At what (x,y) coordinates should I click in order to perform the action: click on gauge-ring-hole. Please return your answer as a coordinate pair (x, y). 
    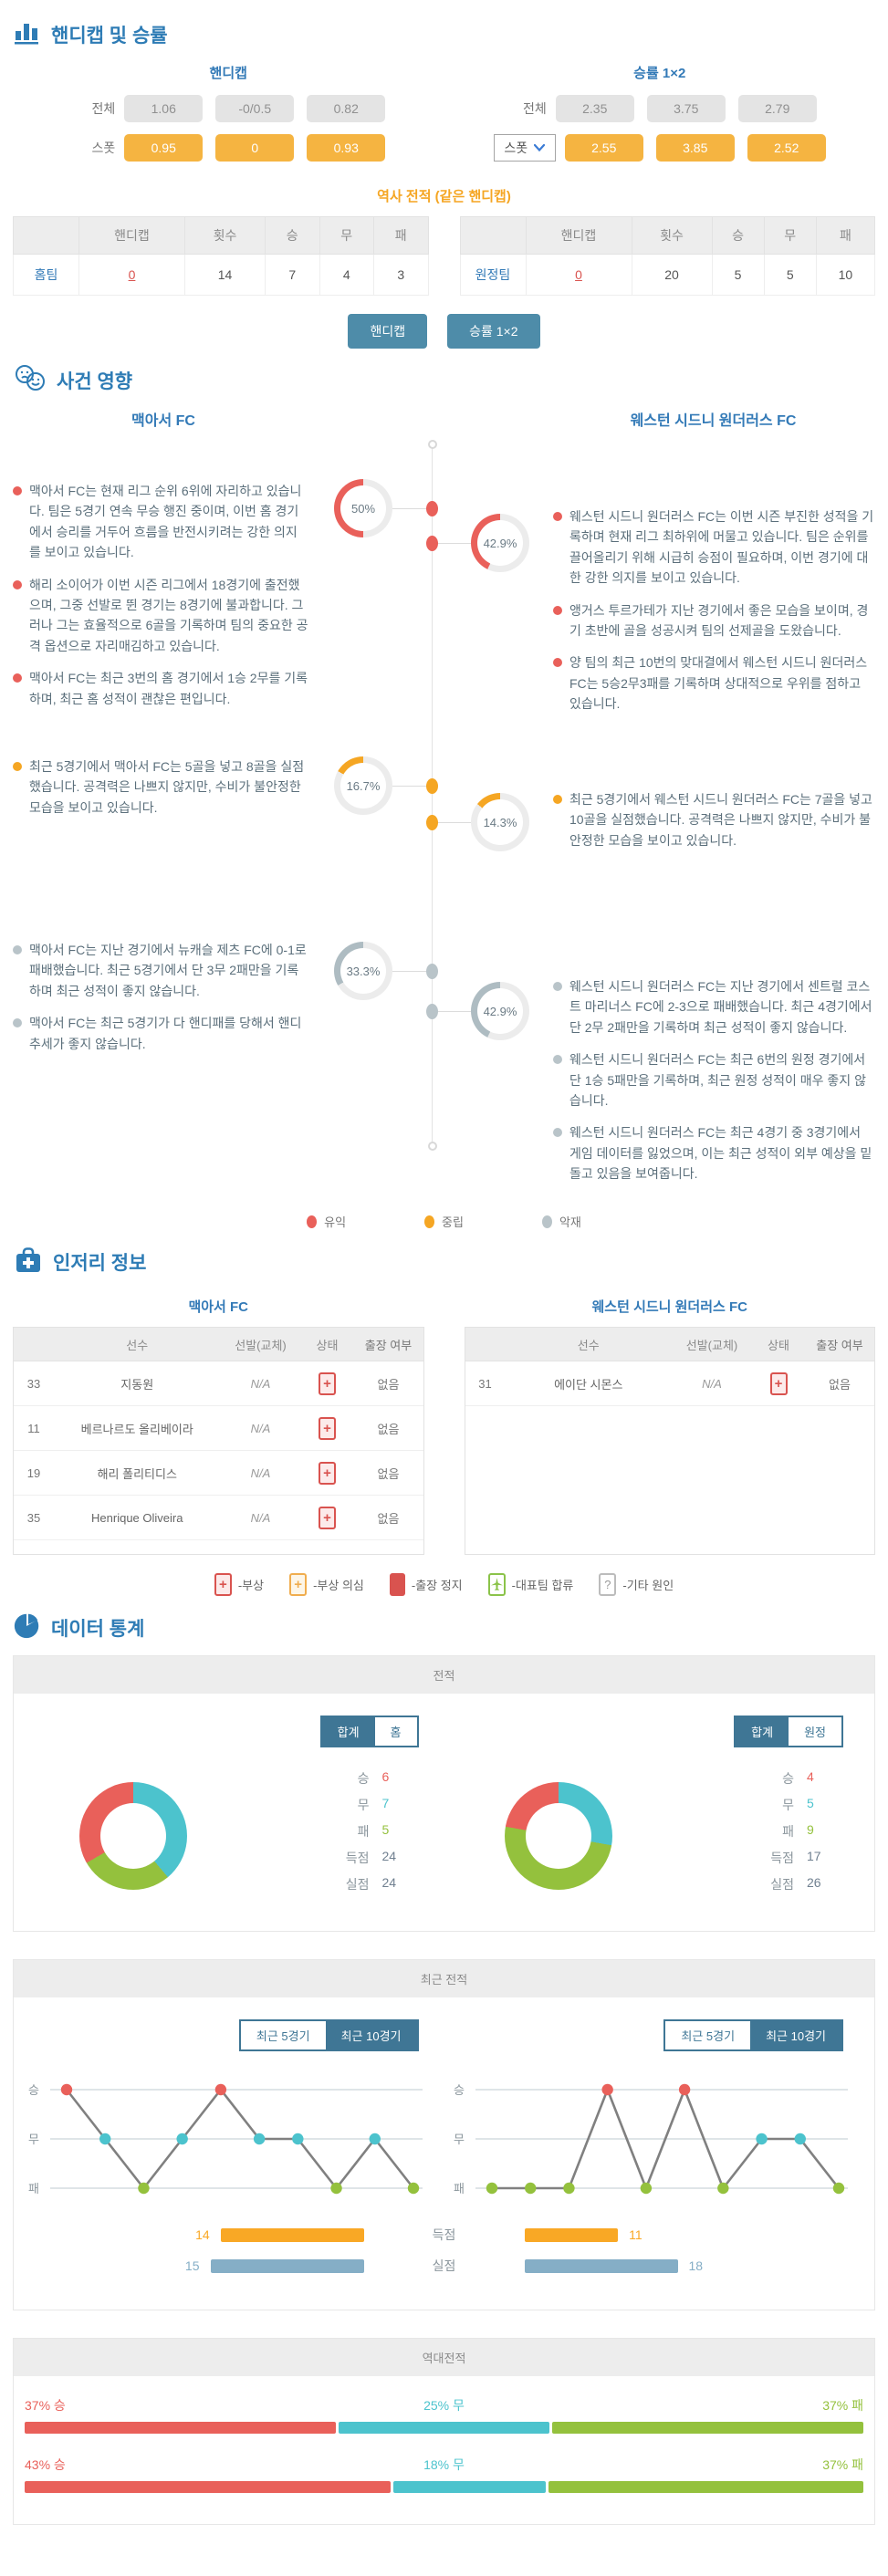
    Looking at the image, I should click on (363, 508).